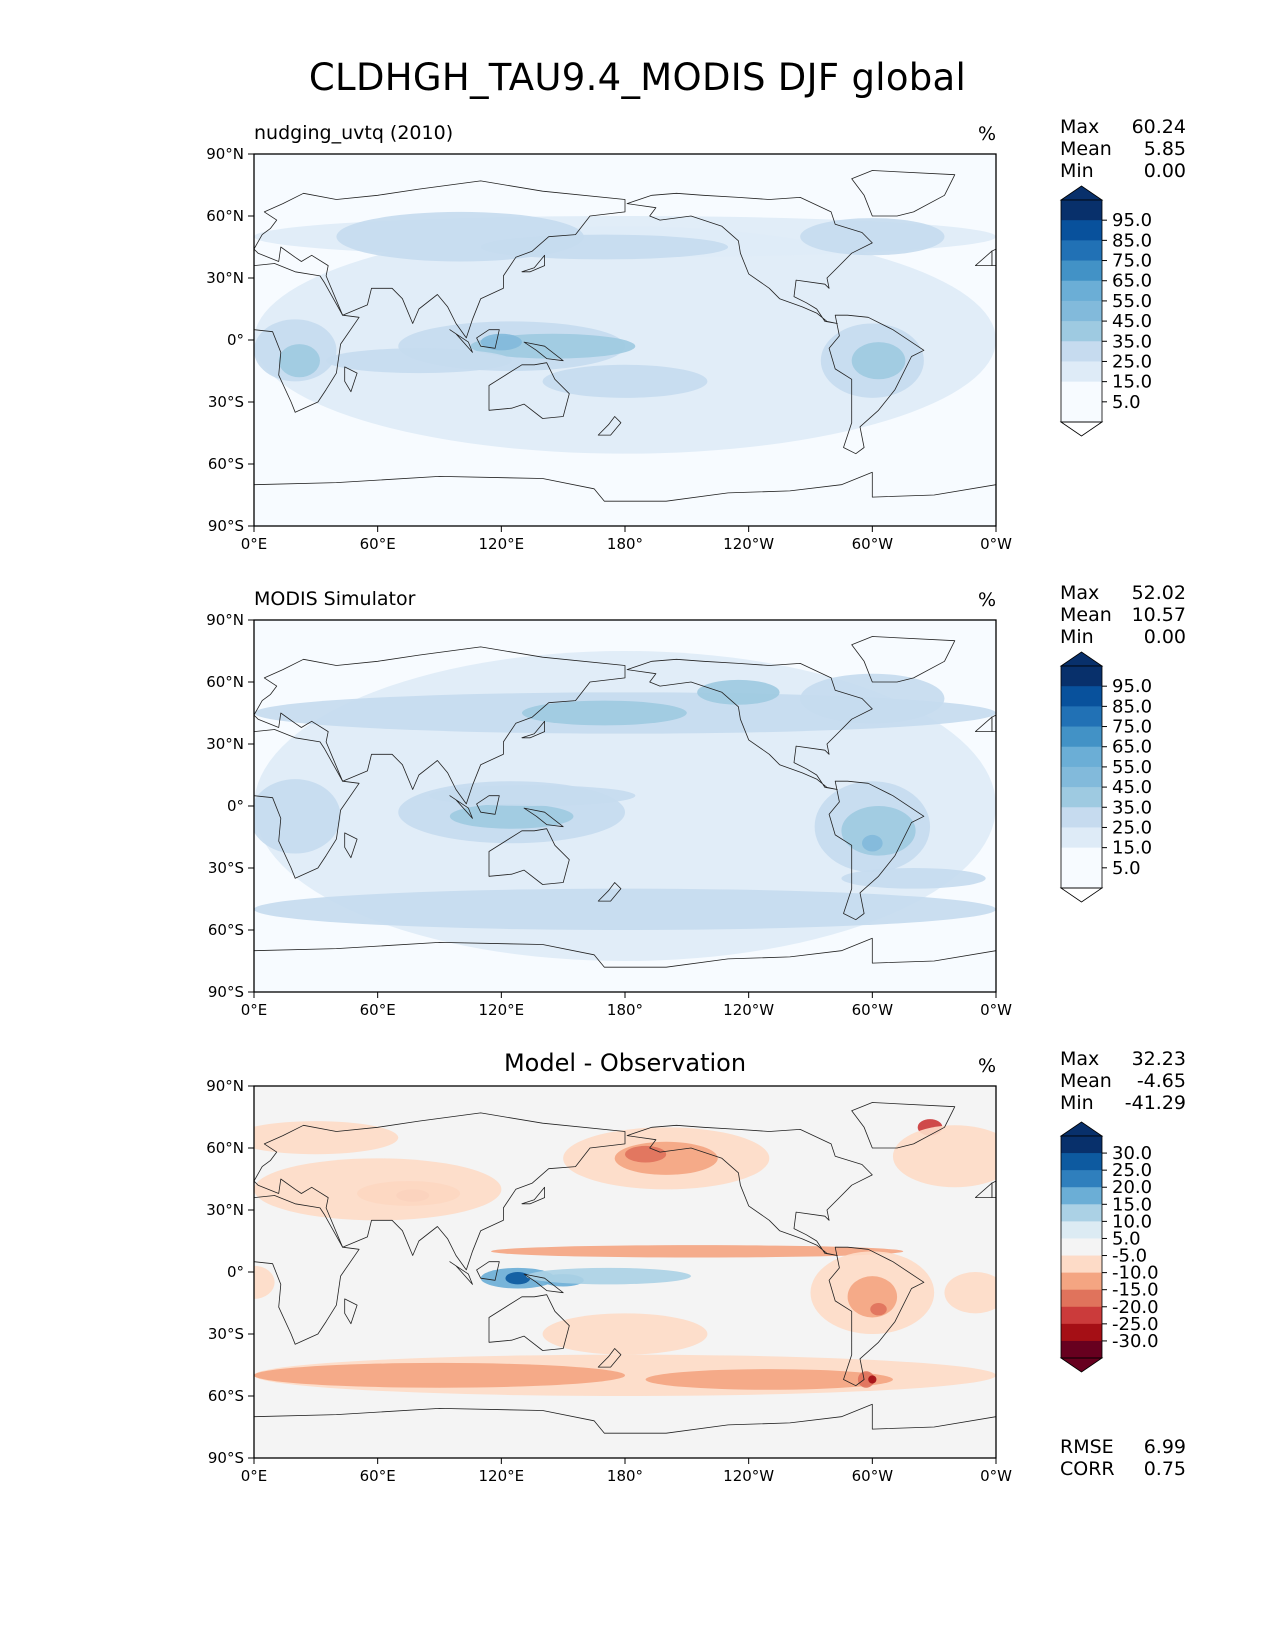  What do you see at coordinates (1164, 149) in the screenshot?
I see `stat-value: 5.85` at bounding box center [1164, 149].